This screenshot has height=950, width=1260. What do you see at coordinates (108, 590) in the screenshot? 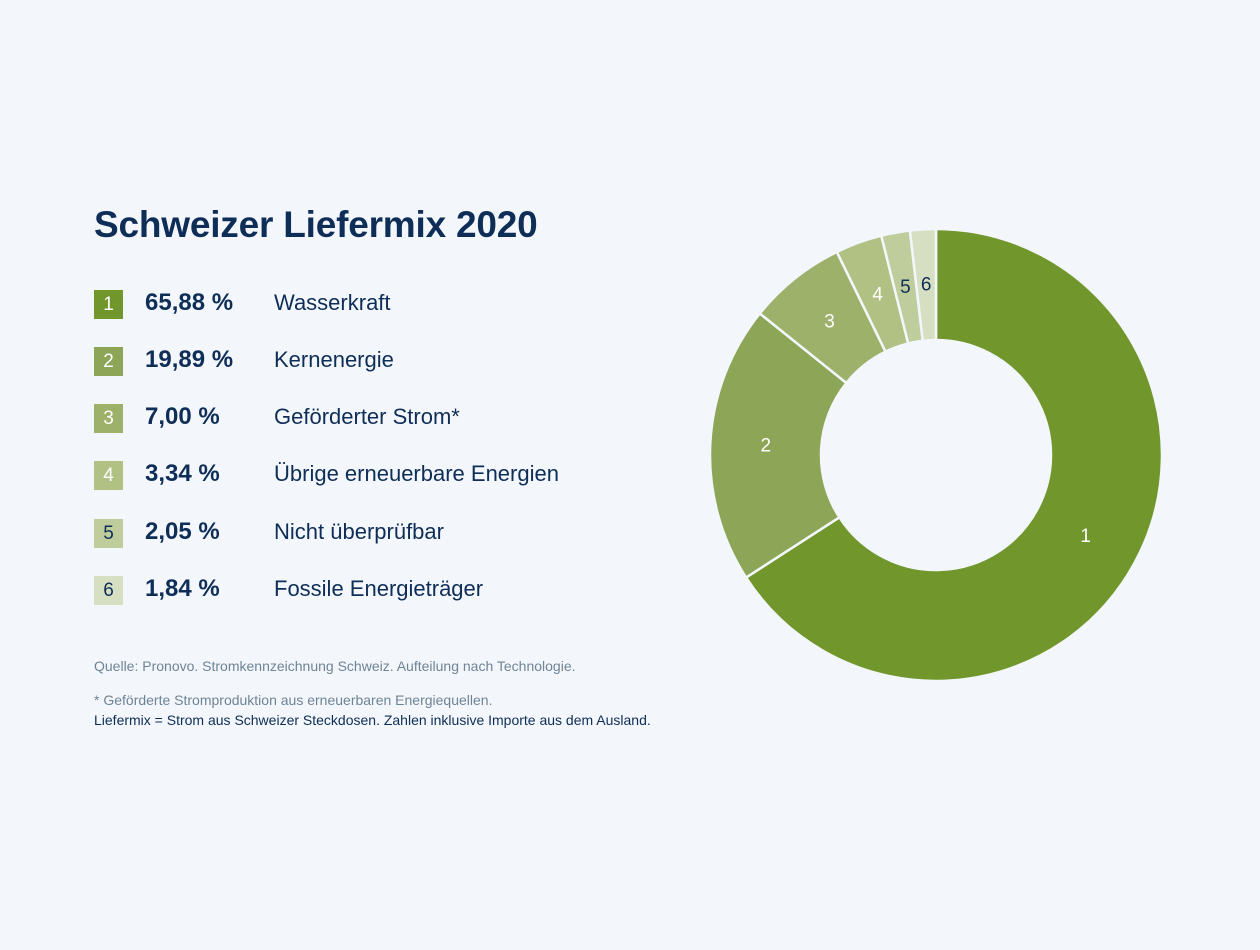
I see `legend-swatch-6: 6` at bounding box center [108, 590].